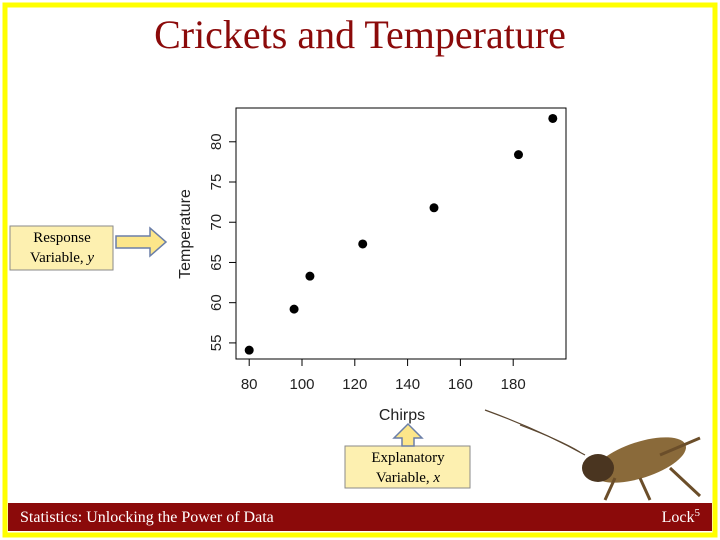 The height and width of the screenshot is (540, 720). Describe the element at coordinates (407, 384) in the screenshot. I see `x-tick-label: 140` at that location.